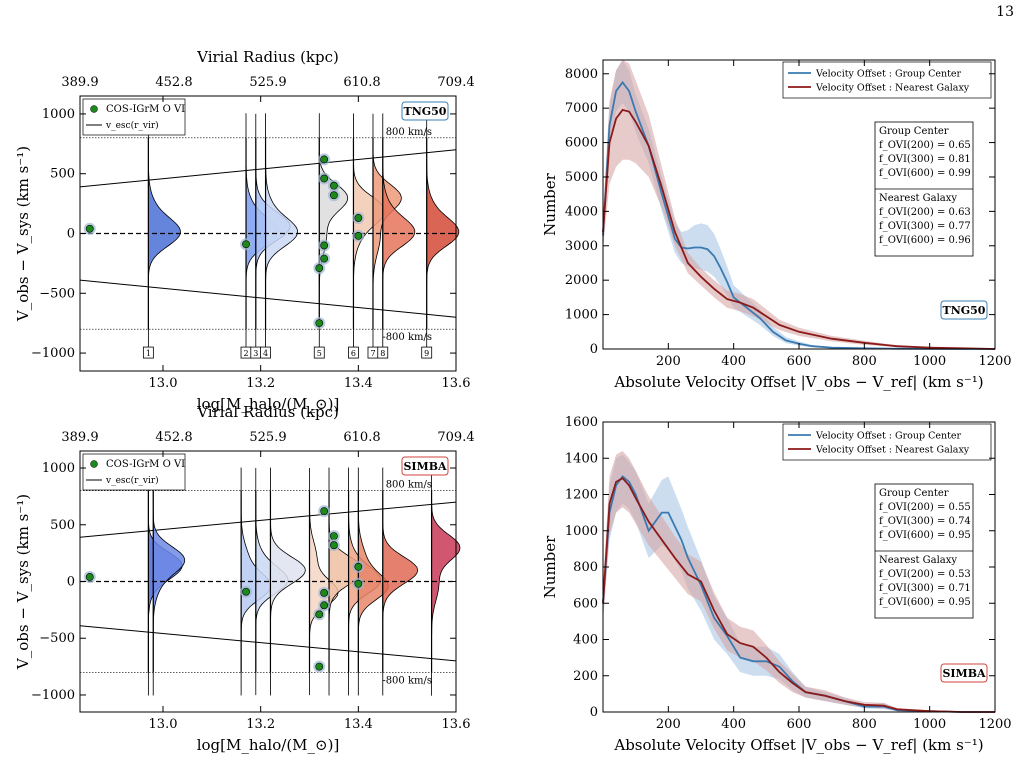  Describe the element at coordinates (925, 226) in the screenshot. I see `stats-nearest-galaxy-line: f_OVI(300) = 0.77` at that location.